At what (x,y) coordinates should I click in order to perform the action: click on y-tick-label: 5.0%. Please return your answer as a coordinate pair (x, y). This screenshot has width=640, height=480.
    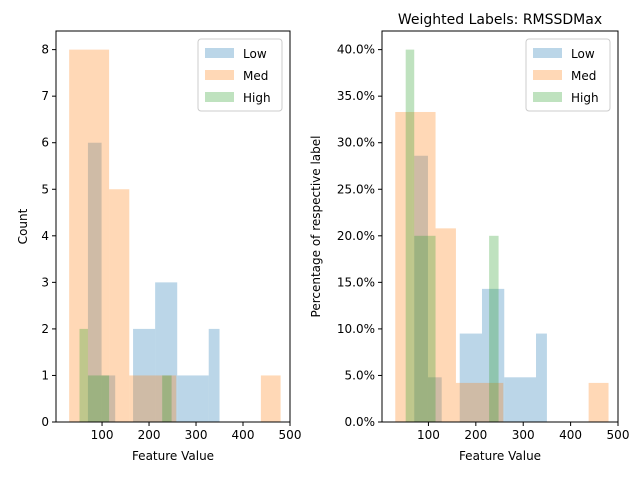
    Looking at the image, I should click on (360, 375).